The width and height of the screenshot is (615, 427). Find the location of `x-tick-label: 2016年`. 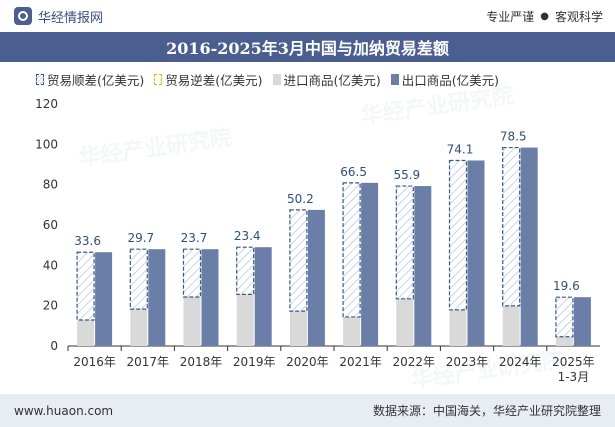

x-tick-label: 2016年 is located at coordinates (94, 362).